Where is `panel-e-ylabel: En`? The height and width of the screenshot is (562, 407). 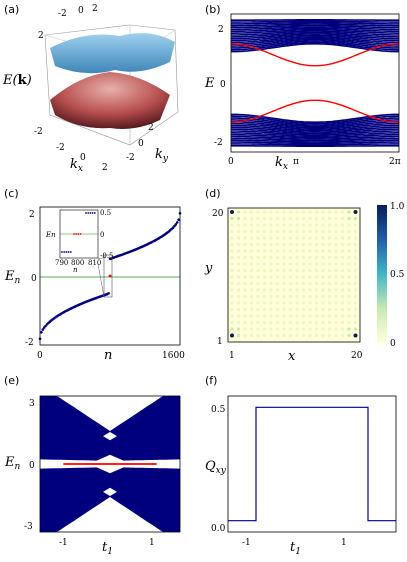
panel-e-ylabel: En is located at coordinates (12, 463).